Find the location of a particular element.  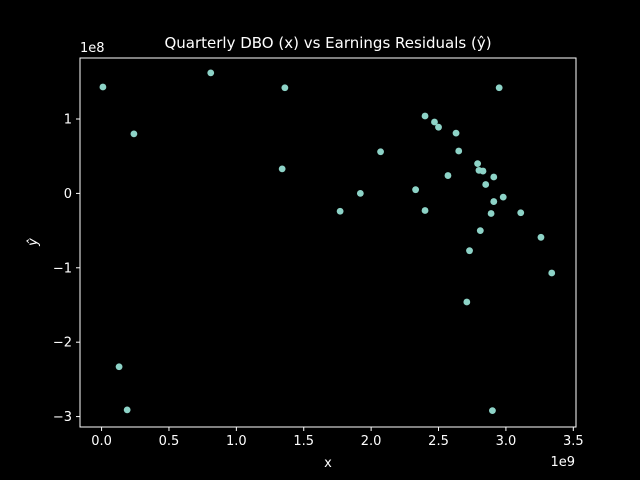

y-axis-ticks: −3 −2 −1 0 1 is located at coordinates (66, 269).